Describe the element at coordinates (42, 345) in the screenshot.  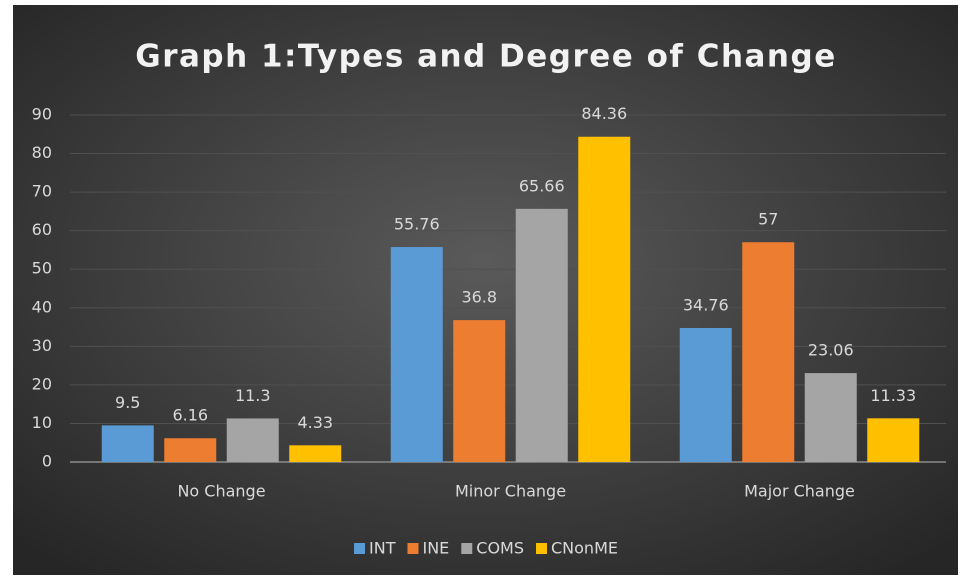
I see `y-tick-label: 30` at that location.